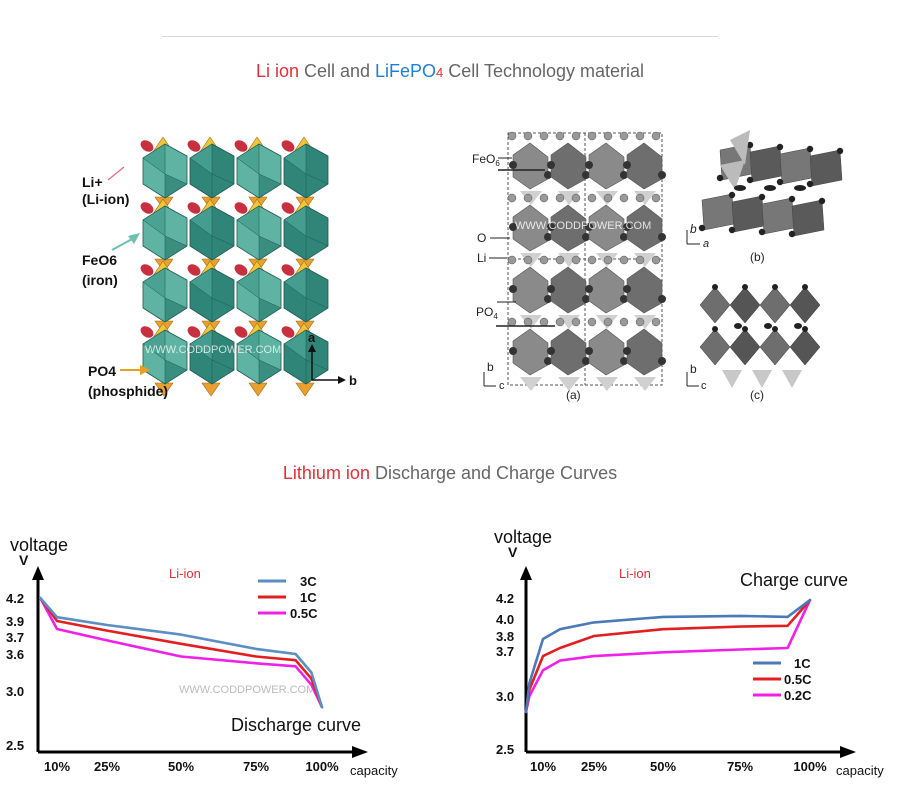 The width and height of the screenshot is (900, 791). I want to click on label-li-ion: (Li-ion), so click(105, 199).